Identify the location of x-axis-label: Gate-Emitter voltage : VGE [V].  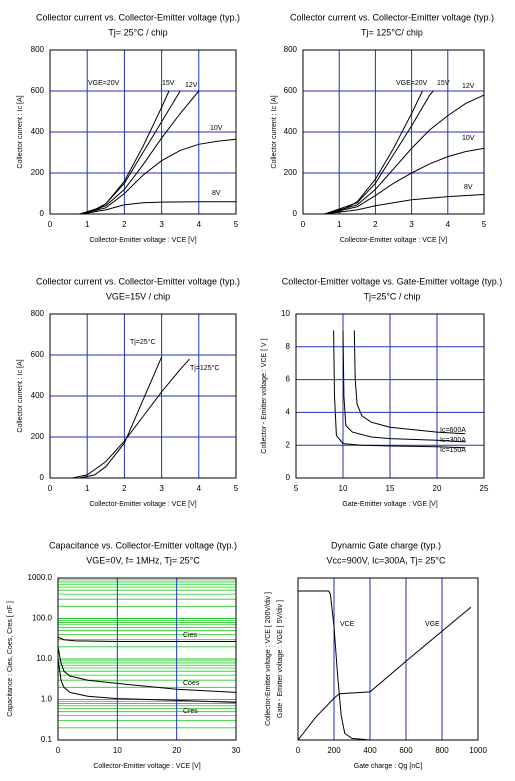
(389, 504).